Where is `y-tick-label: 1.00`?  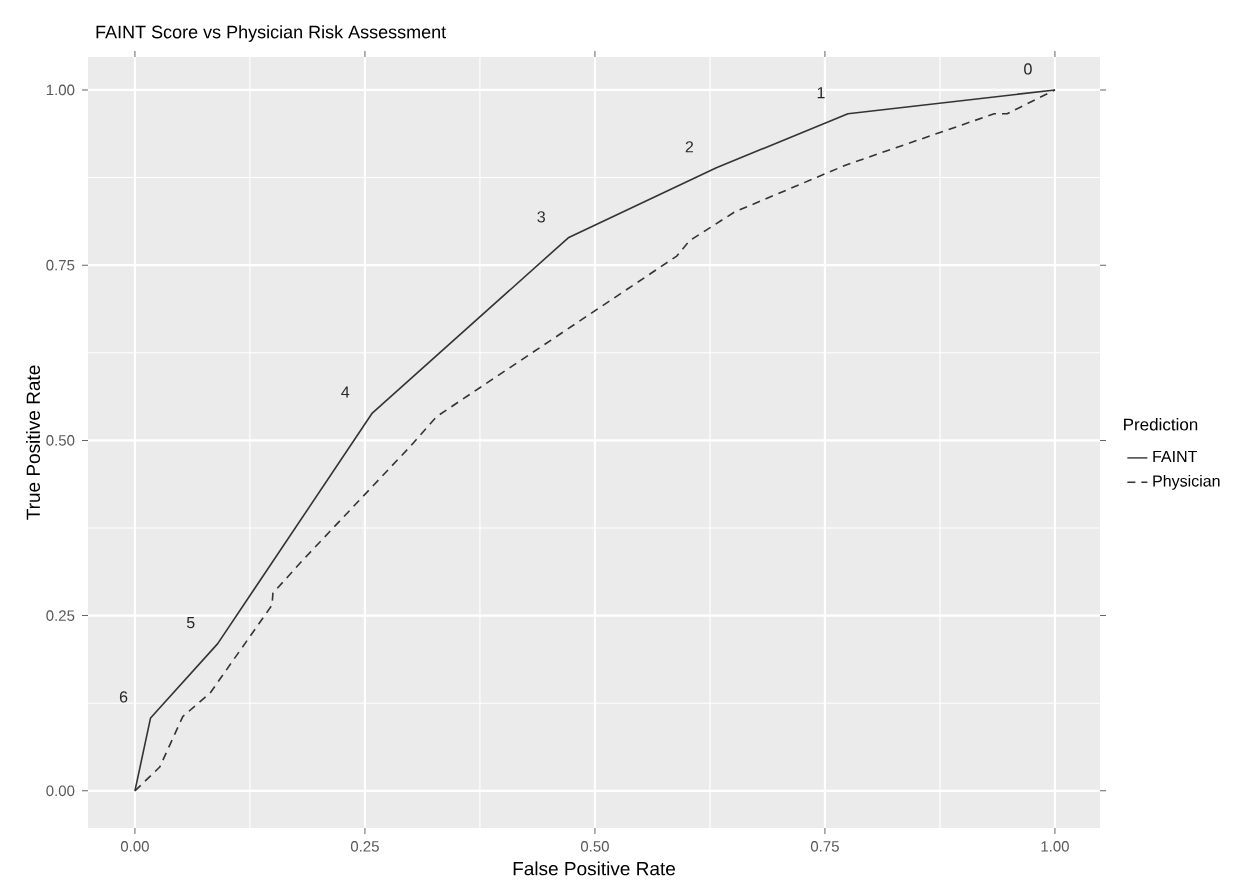
y-tick-label: 1.00 is located at coordinates (60, 90).